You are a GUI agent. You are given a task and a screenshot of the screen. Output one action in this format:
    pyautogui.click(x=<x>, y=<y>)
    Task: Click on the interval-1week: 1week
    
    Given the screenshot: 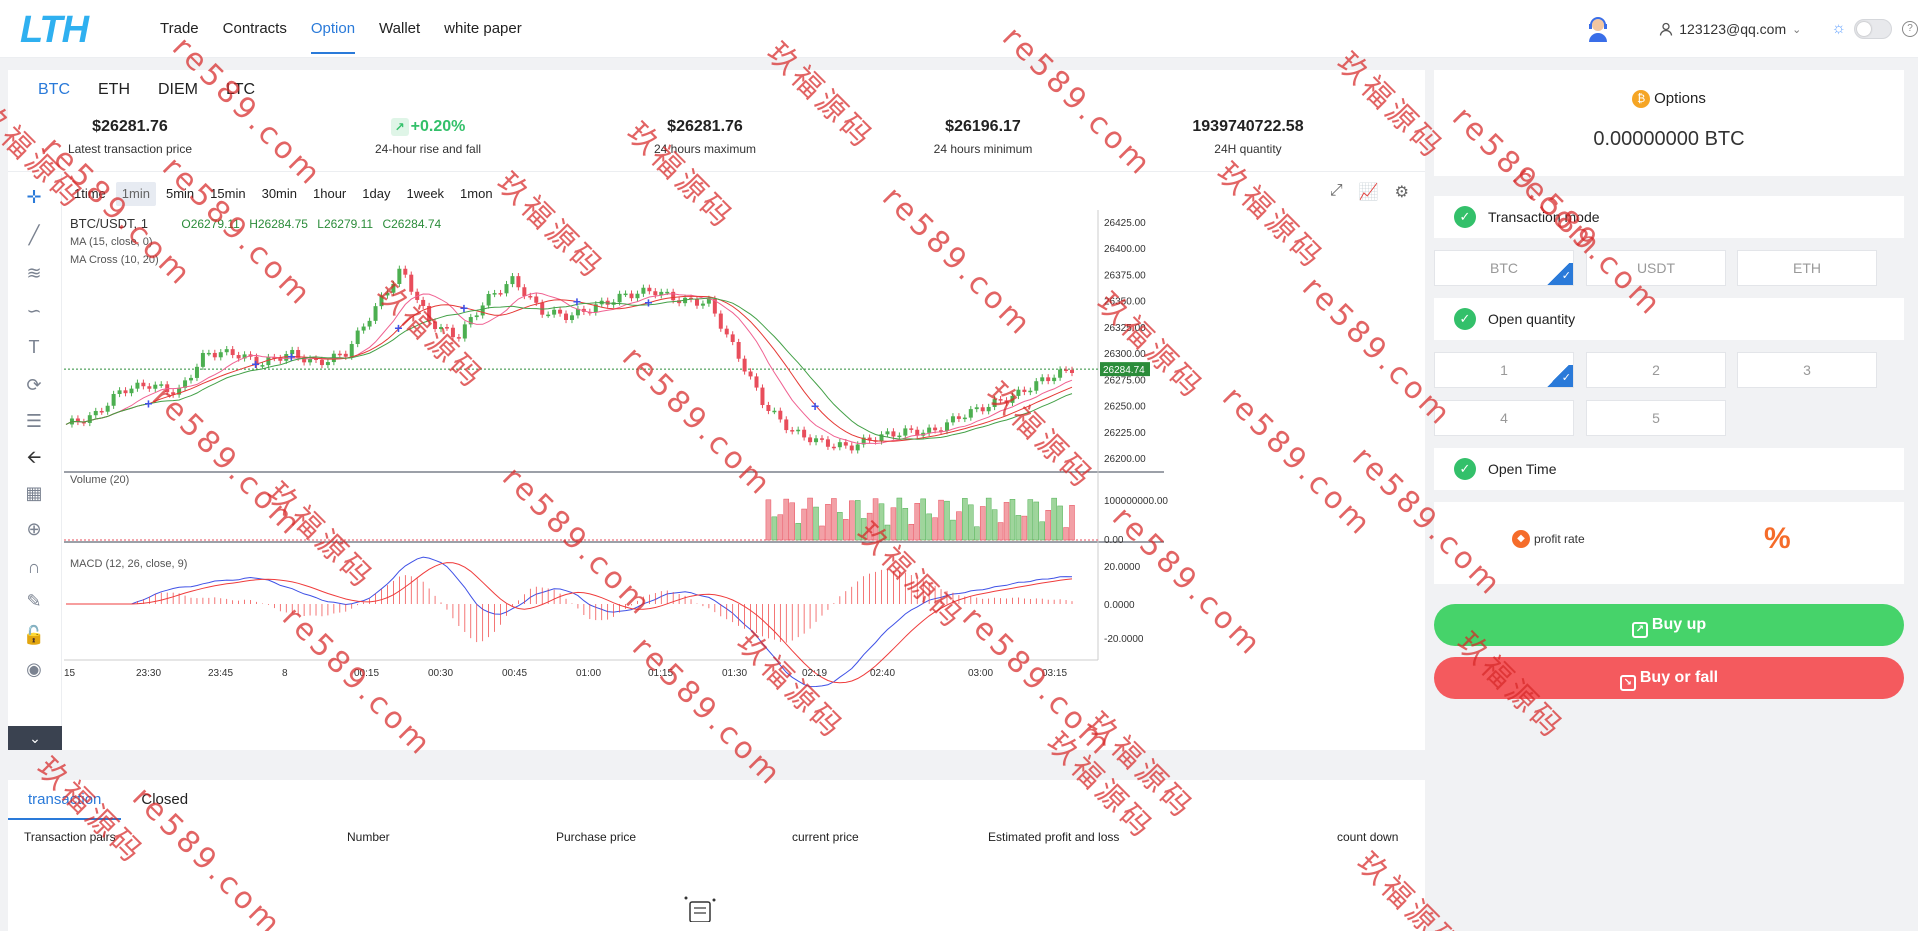 What is the action you would take?
    pyautogui.click(x=425, y=193)
    